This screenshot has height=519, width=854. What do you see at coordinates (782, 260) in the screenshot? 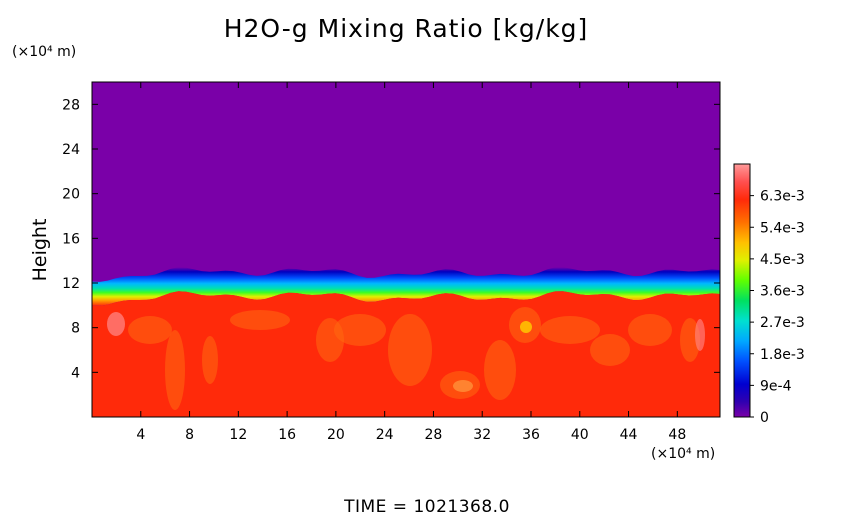
I see `colorbar-label: 4.5e-3` at bounding box center [782, 260].